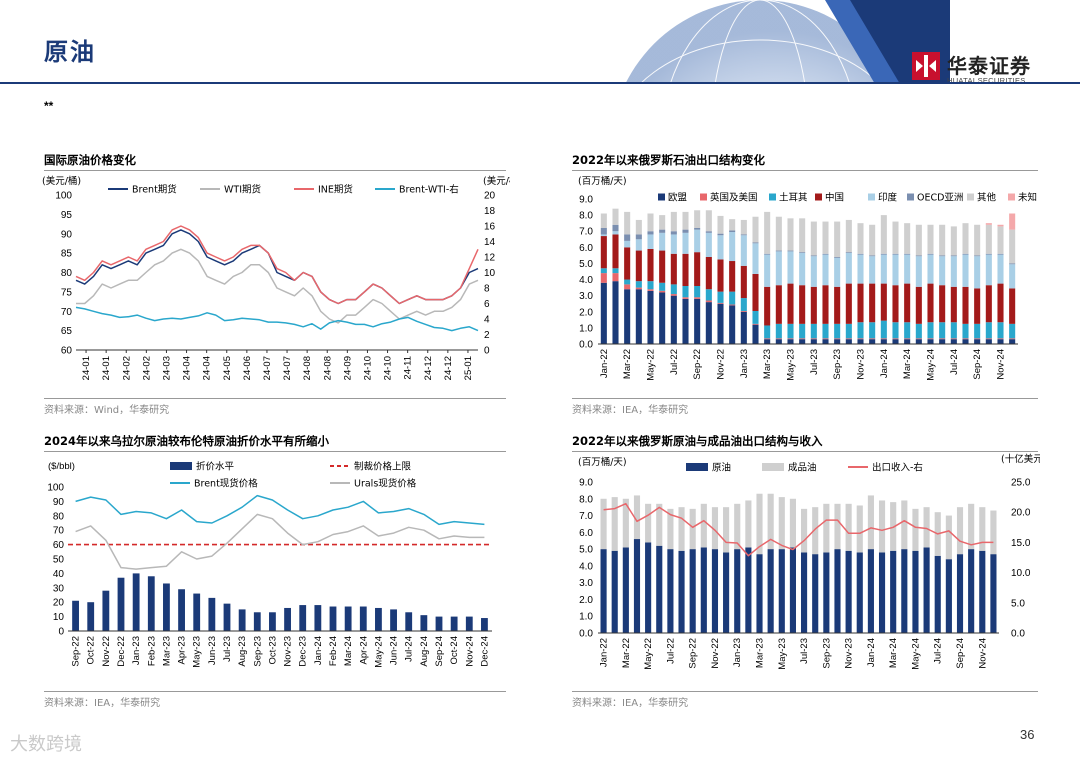 Image resolution: width=1080 pixels, height=763 pixels. What do you see at coordinates (586, 296) in the screenshot?
I see `c2-ytick: 3.0` at bounding box center [586, 296].